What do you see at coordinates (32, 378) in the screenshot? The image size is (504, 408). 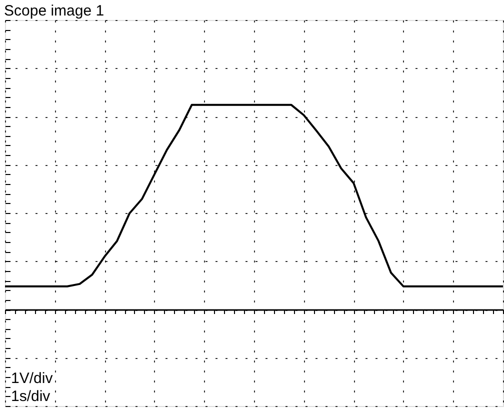 I see `text: 1V/div` at bounding box center [32, 378].